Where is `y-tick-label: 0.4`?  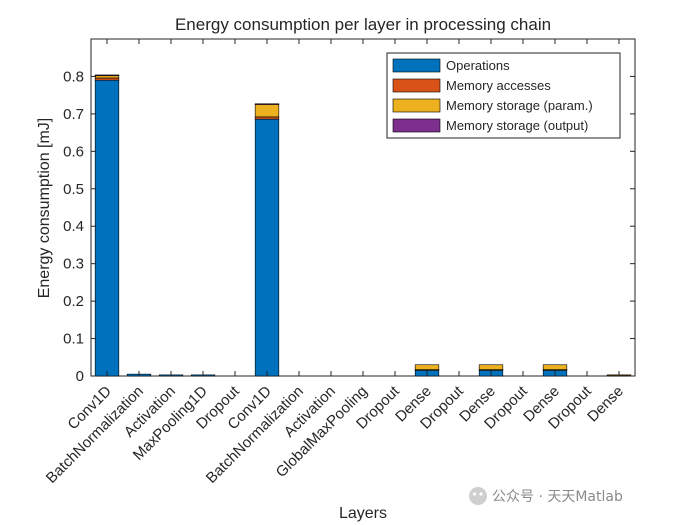 y-tick-label: 0.4 is located at coordinates (73, 226).